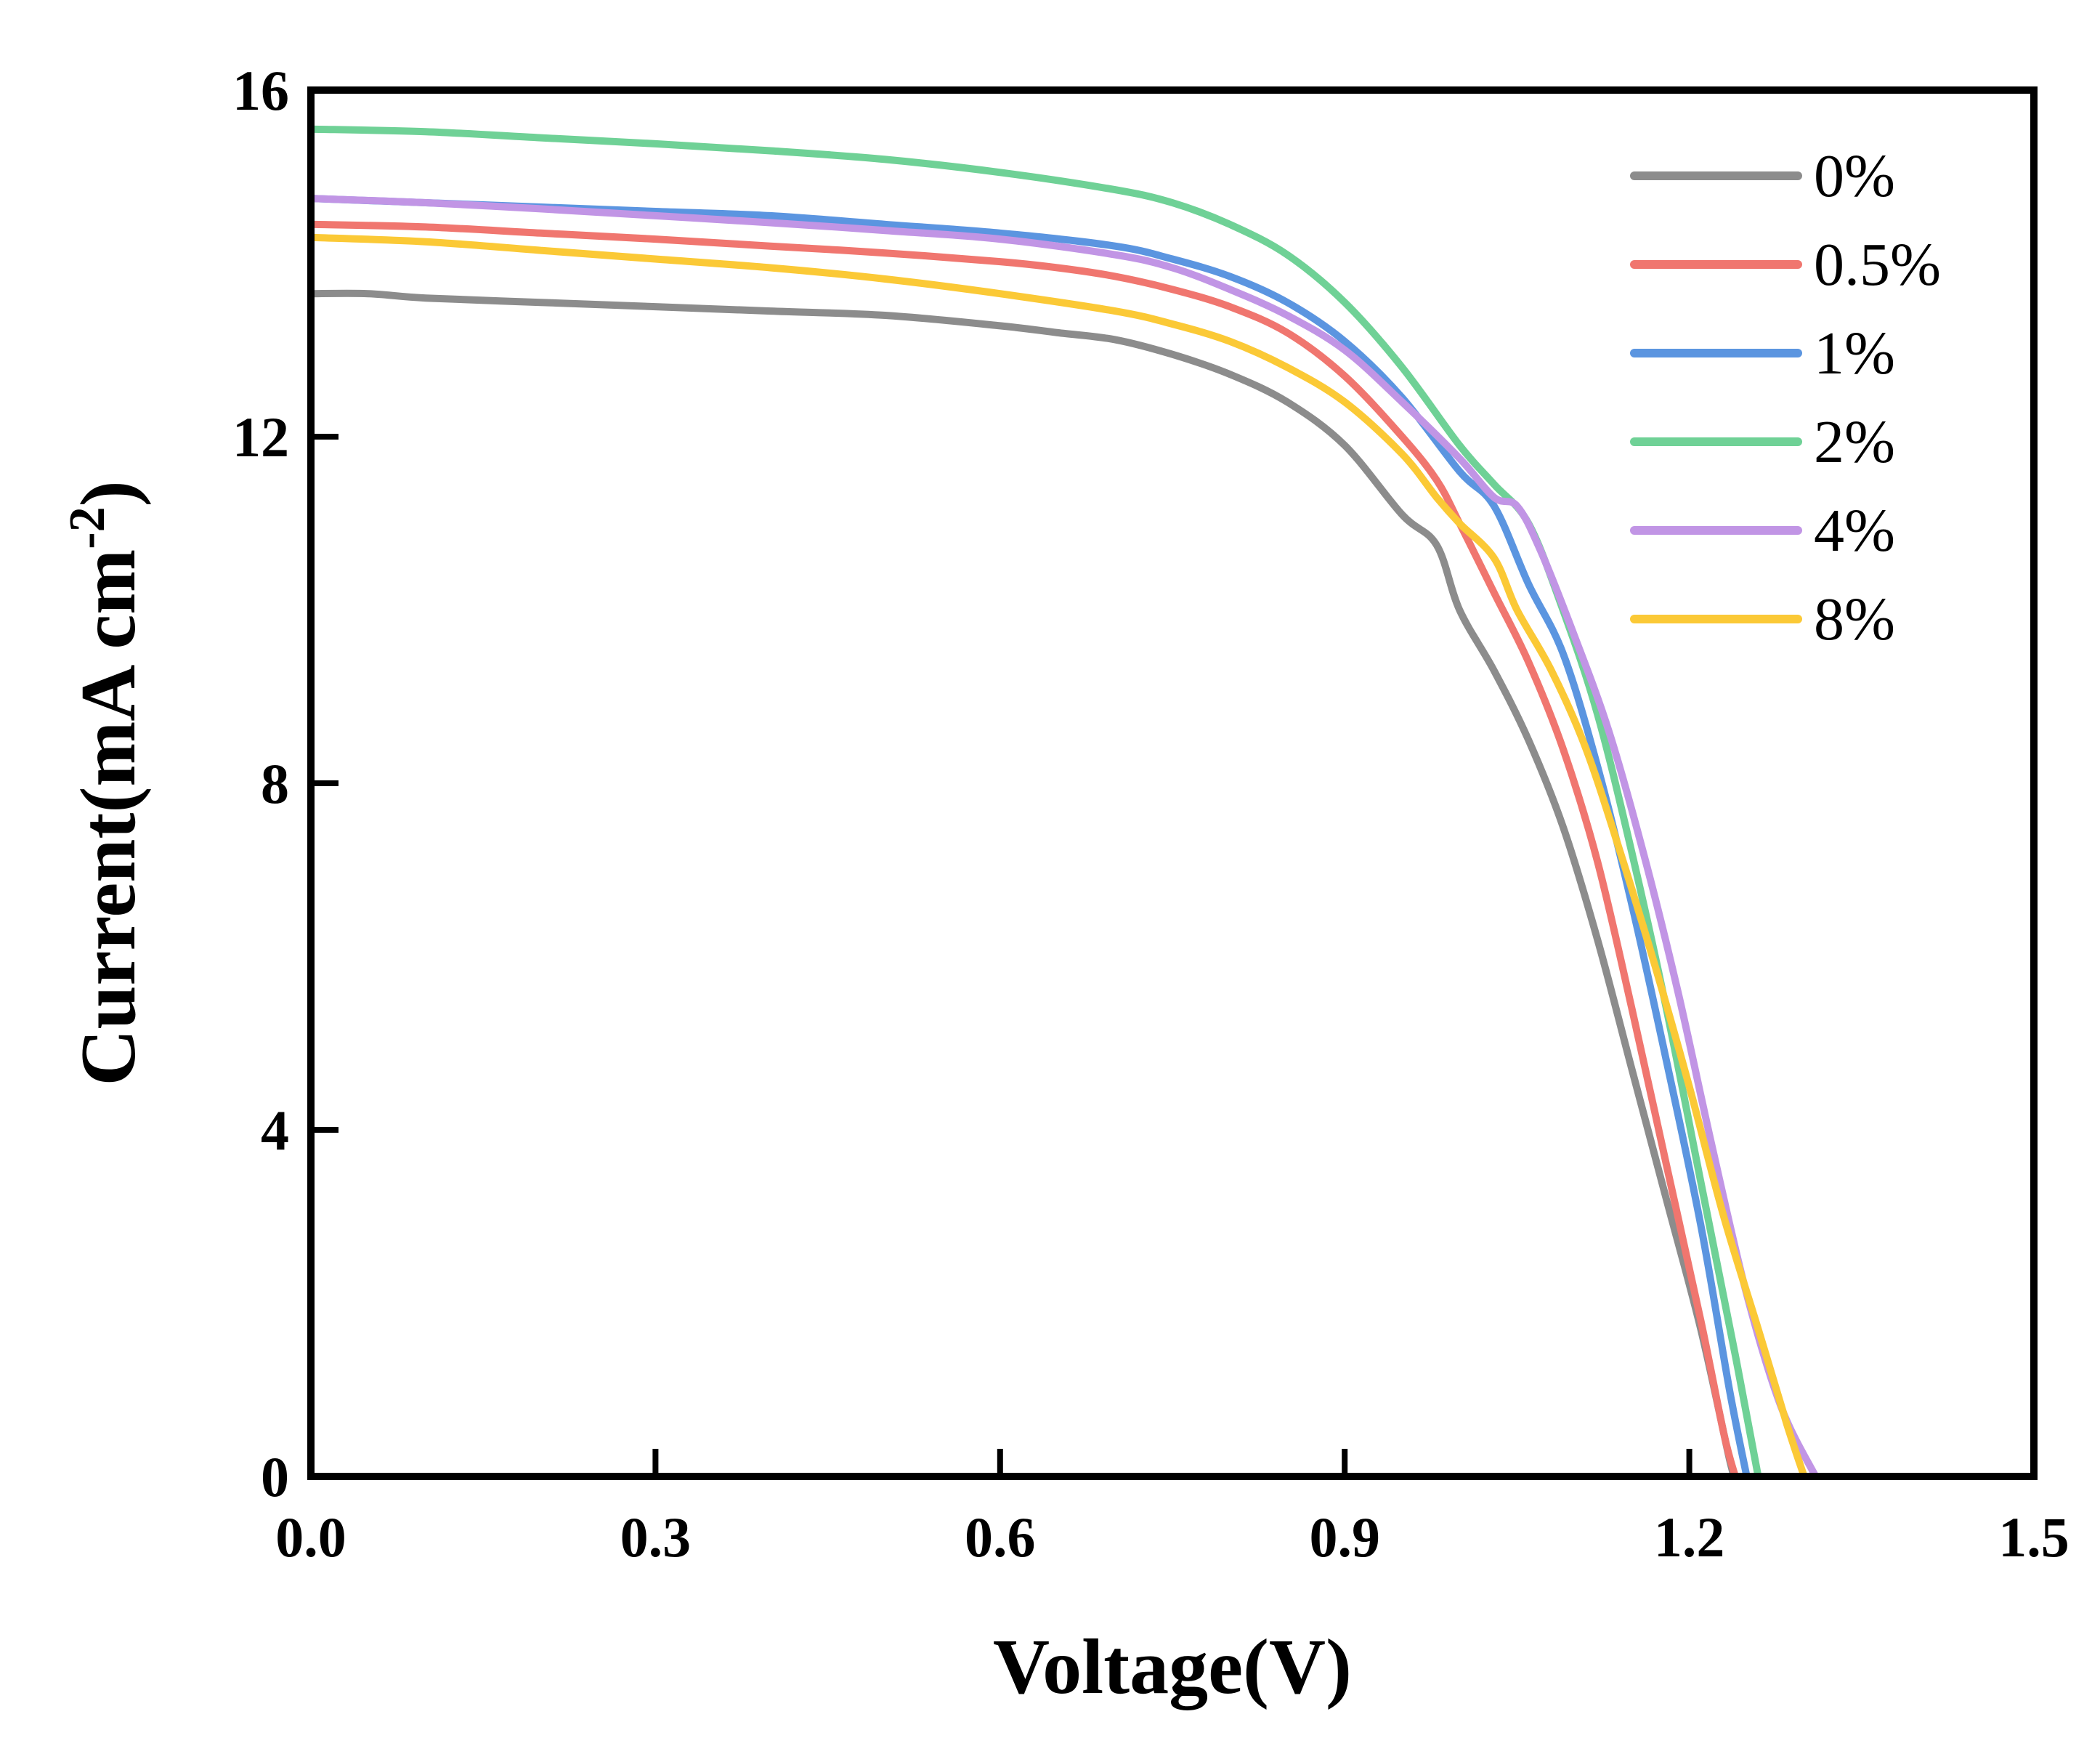 This screenshot has height=1738, width=2100. I want to click on y-tick-label: 4, so click(275, 1130).